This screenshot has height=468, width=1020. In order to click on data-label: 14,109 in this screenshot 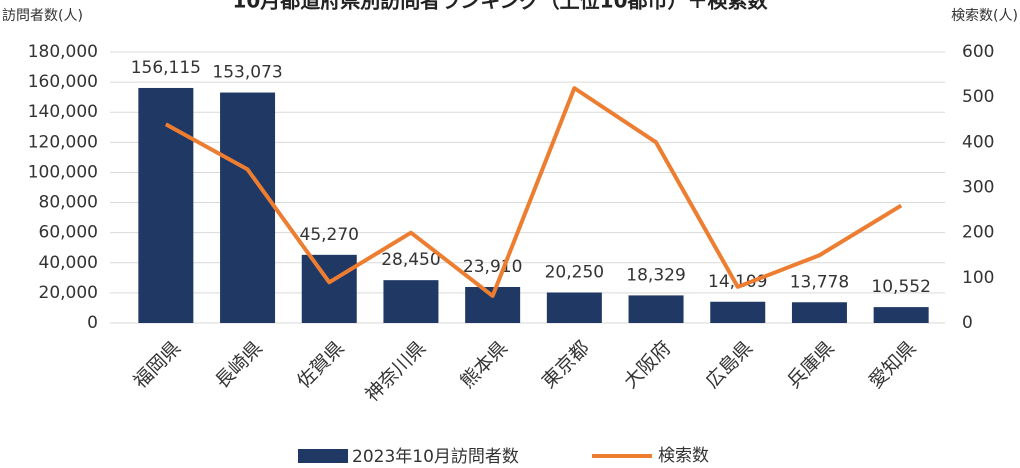, I will do `click(737, 282)`.